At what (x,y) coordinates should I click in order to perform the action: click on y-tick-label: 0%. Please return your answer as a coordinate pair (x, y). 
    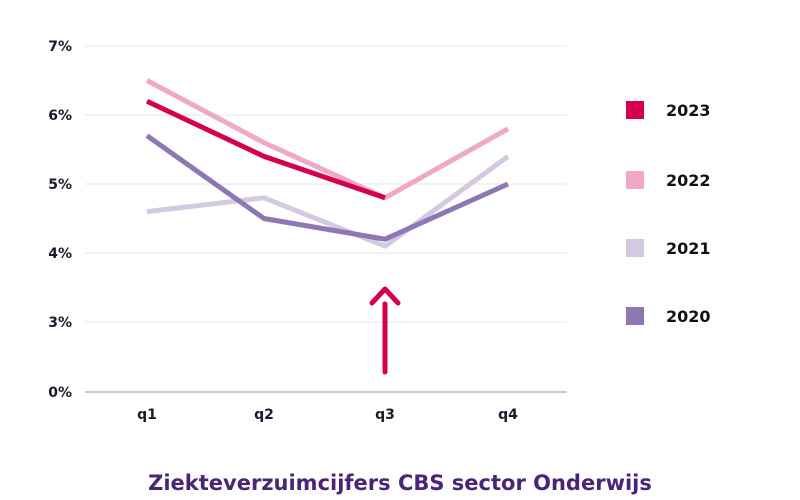
    Looking at the image, I should click on (60, 393).